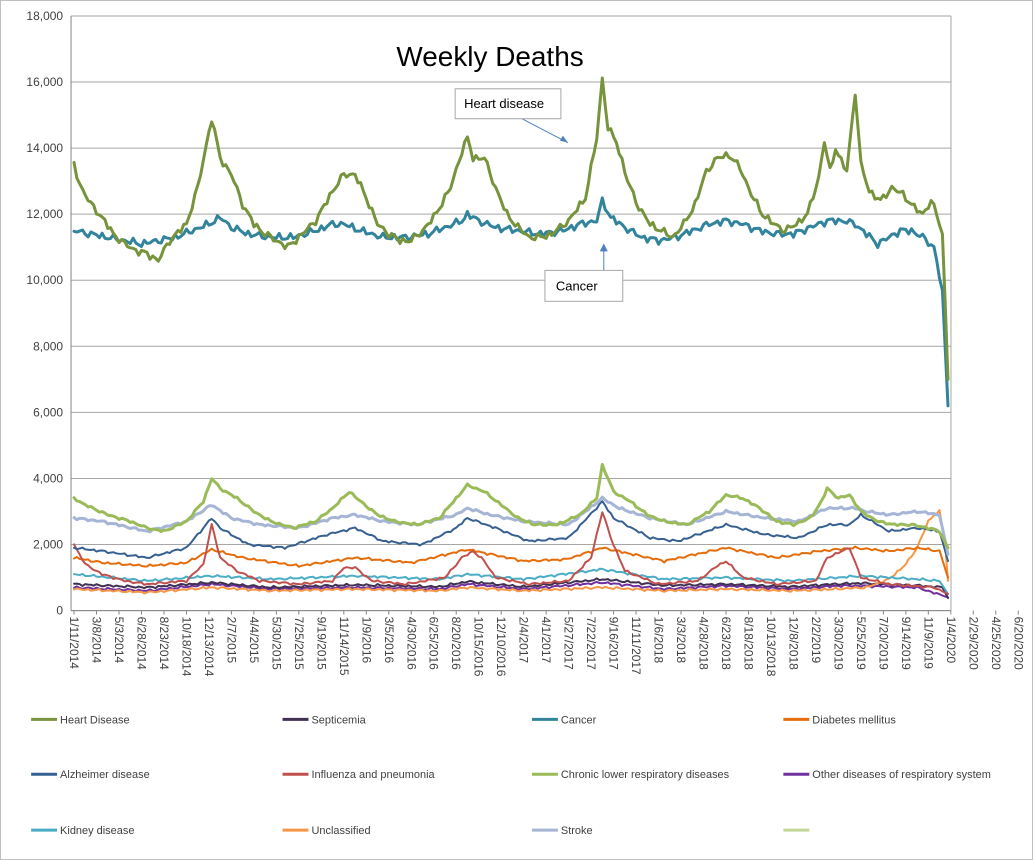 This screenshot has width=1033, height=860. Describe the element at coordinates (97, 831) in the screenshot. I see `legend-label: Kidney disease` at that location.